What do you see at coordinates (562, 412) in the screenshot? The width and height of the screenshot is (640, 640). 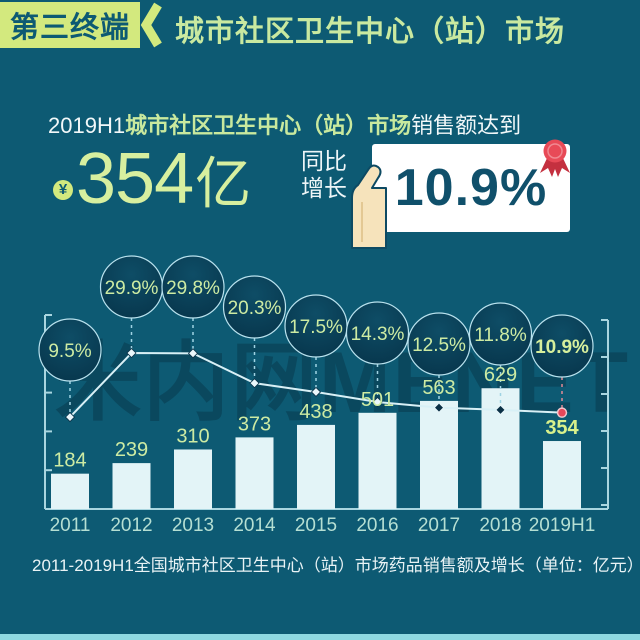 I see `data-point-highlight` at bounding box center [562, 412].